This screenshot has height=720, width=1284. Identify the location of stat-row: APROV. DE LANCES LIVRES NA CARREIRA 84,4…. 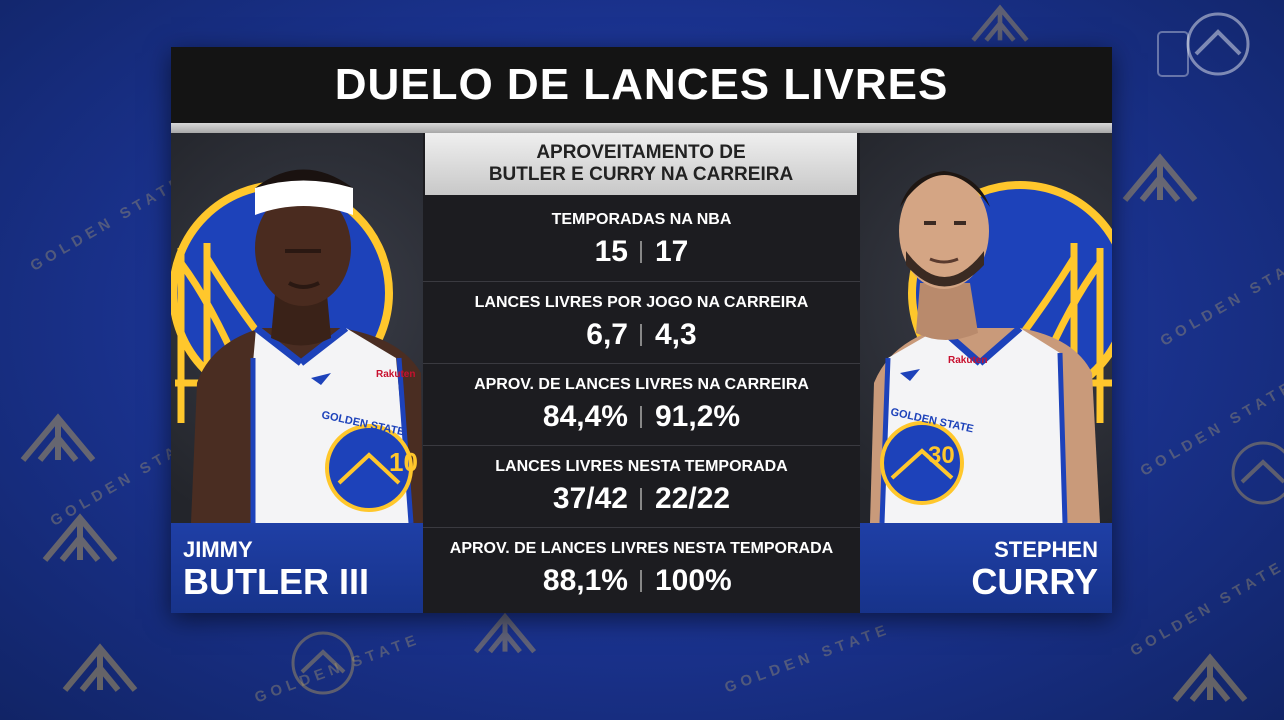
(641, 404).